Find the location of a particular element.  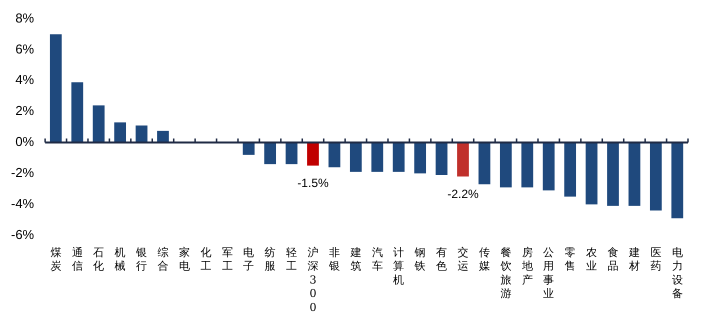

y-tick-label: 0% is located at coordinates (25, 142).